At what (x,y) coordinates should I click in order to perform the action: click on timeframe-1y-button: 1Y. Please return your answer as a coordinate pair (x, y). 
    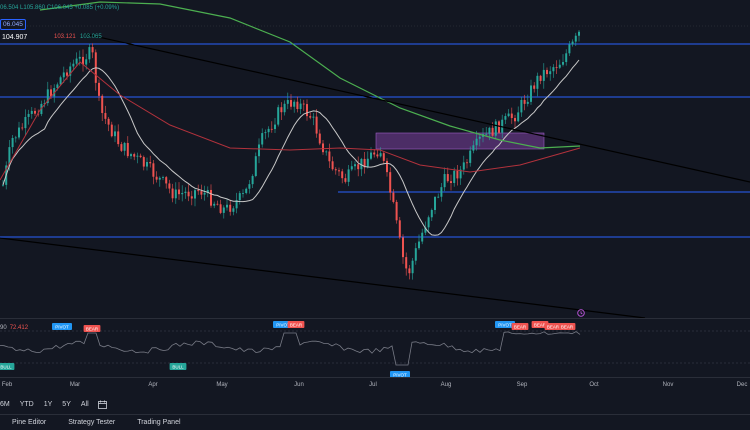
    Looking at the image, I should click on (48, 404).